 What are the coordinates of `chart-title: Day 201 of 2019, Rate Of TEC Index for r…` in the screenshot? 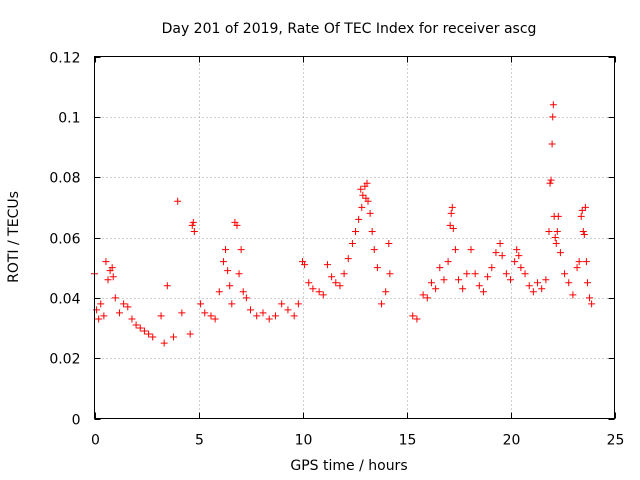 It's located at (349, 29).